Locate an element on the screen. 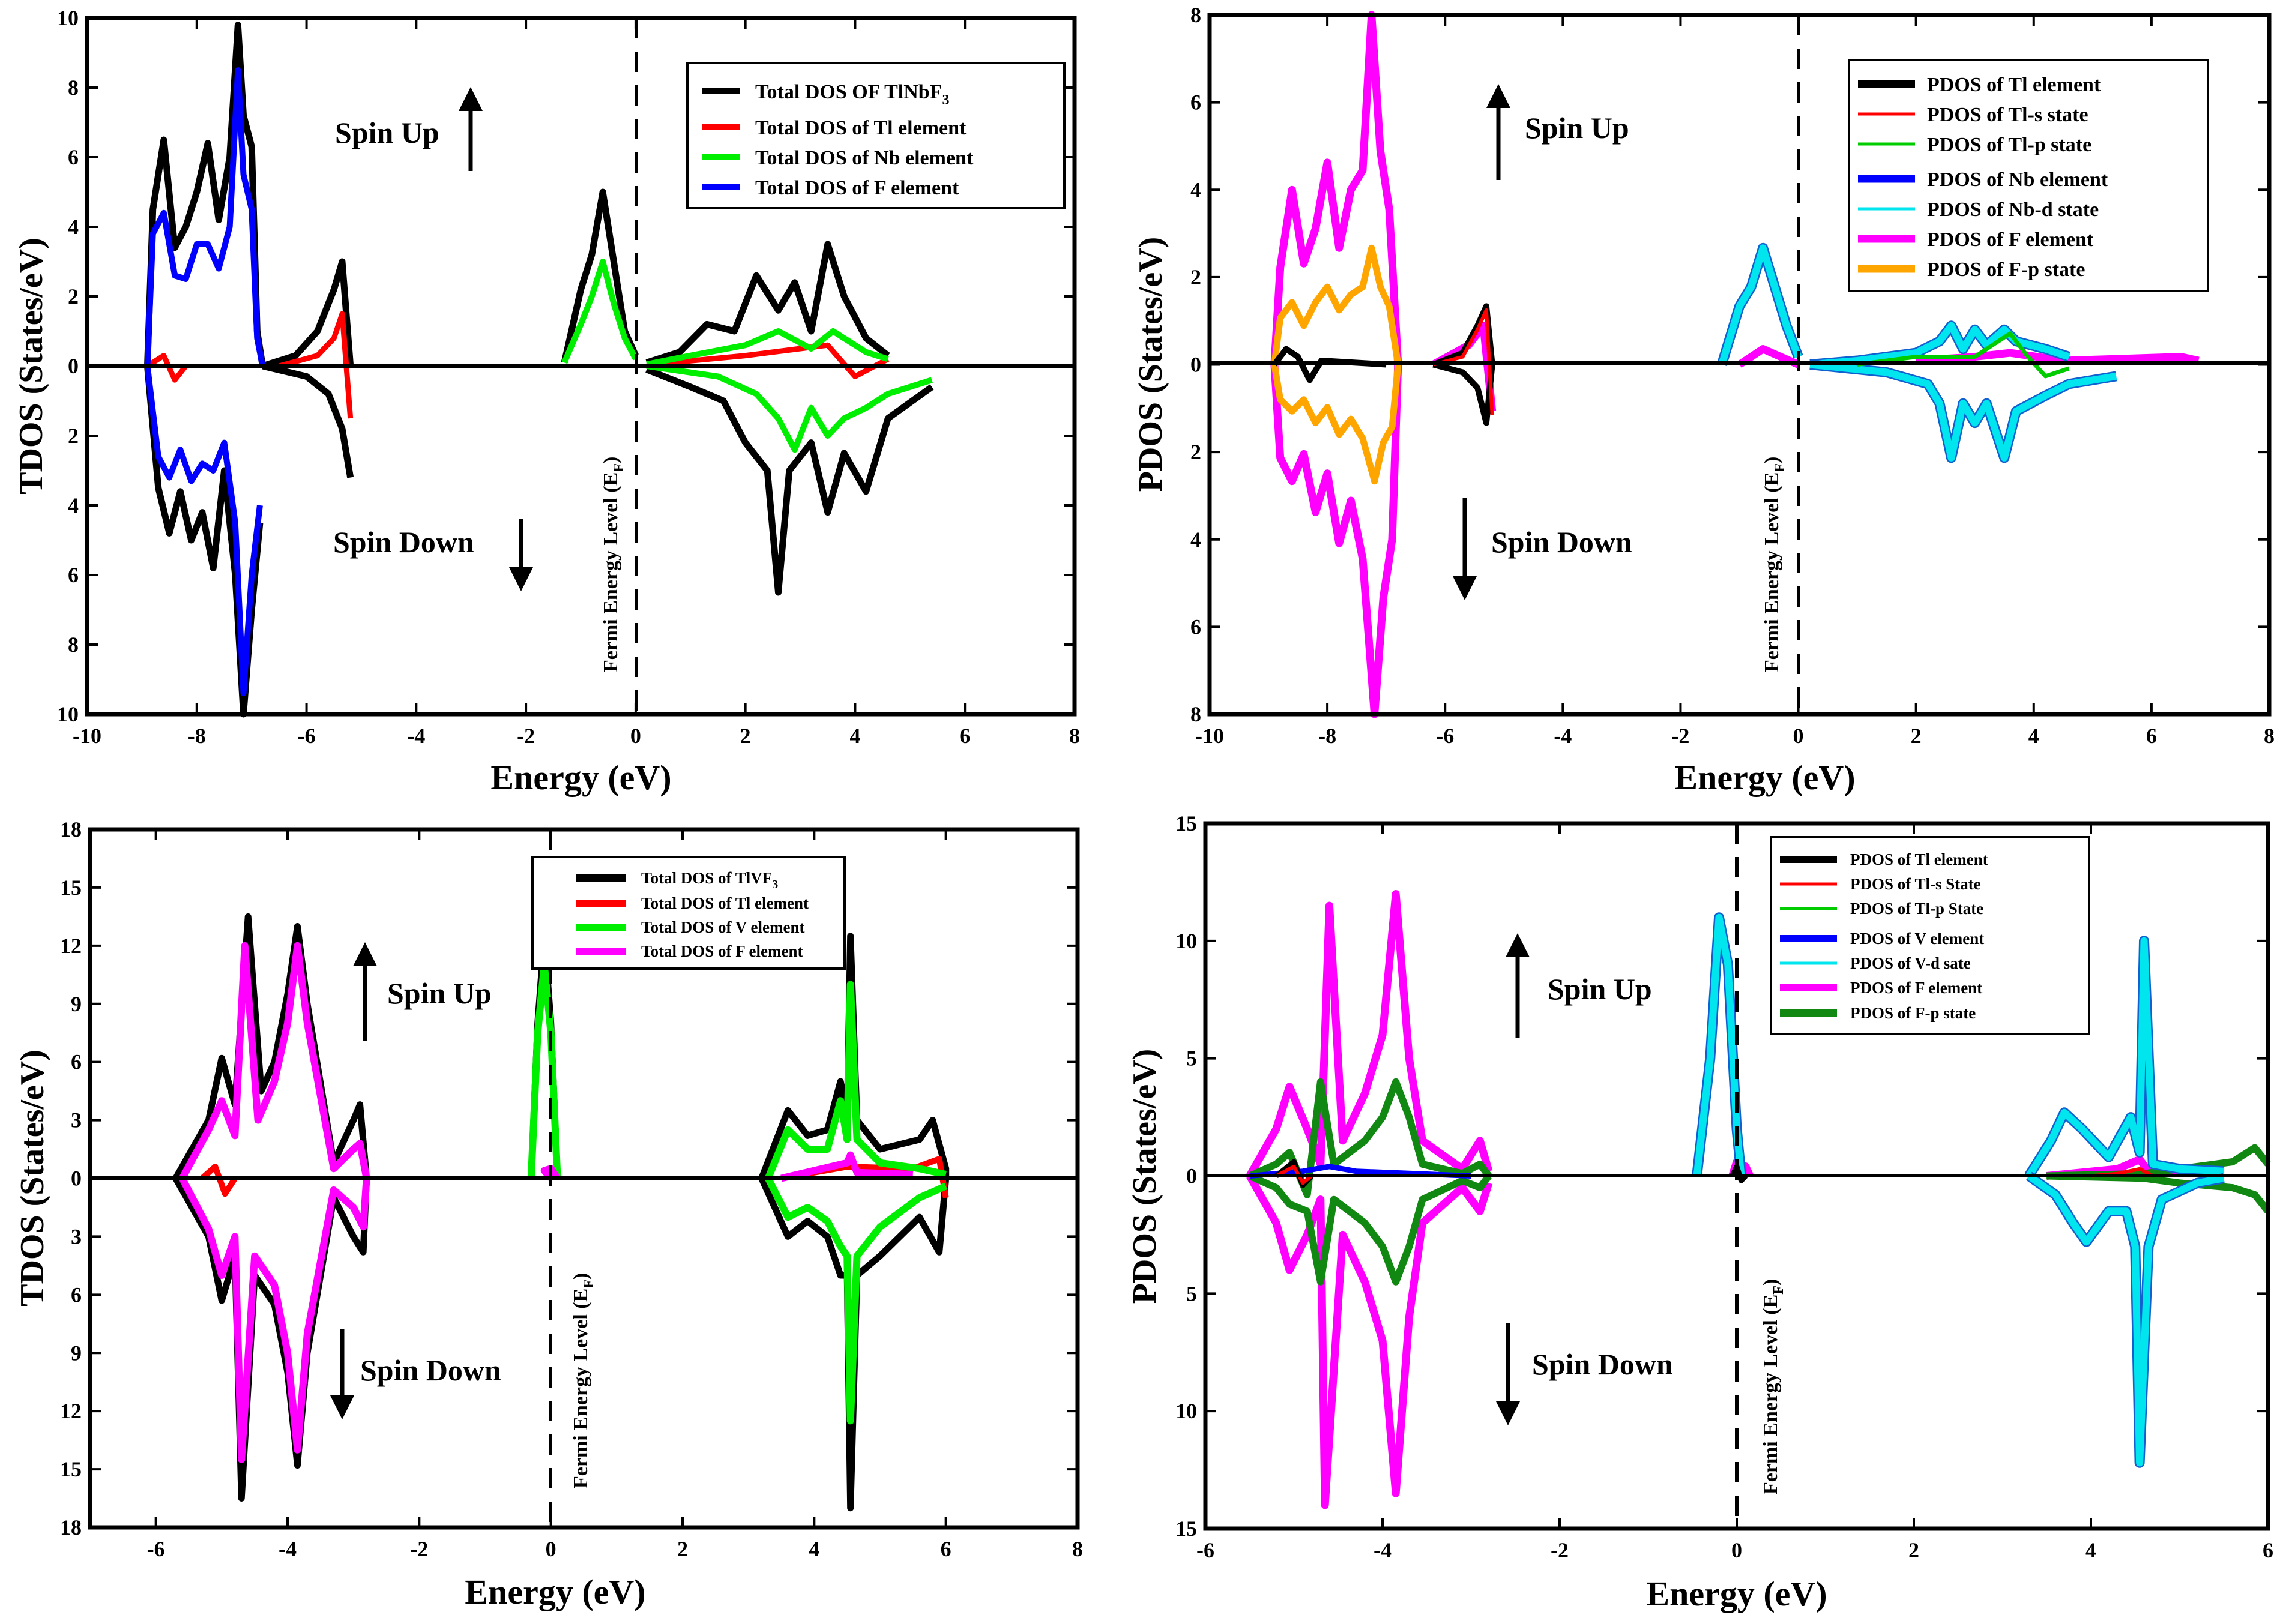 Image resolution: width=2289 pixels, height=1624 pixels. y-tick-label: 12 is located at coordinates (71, 946).